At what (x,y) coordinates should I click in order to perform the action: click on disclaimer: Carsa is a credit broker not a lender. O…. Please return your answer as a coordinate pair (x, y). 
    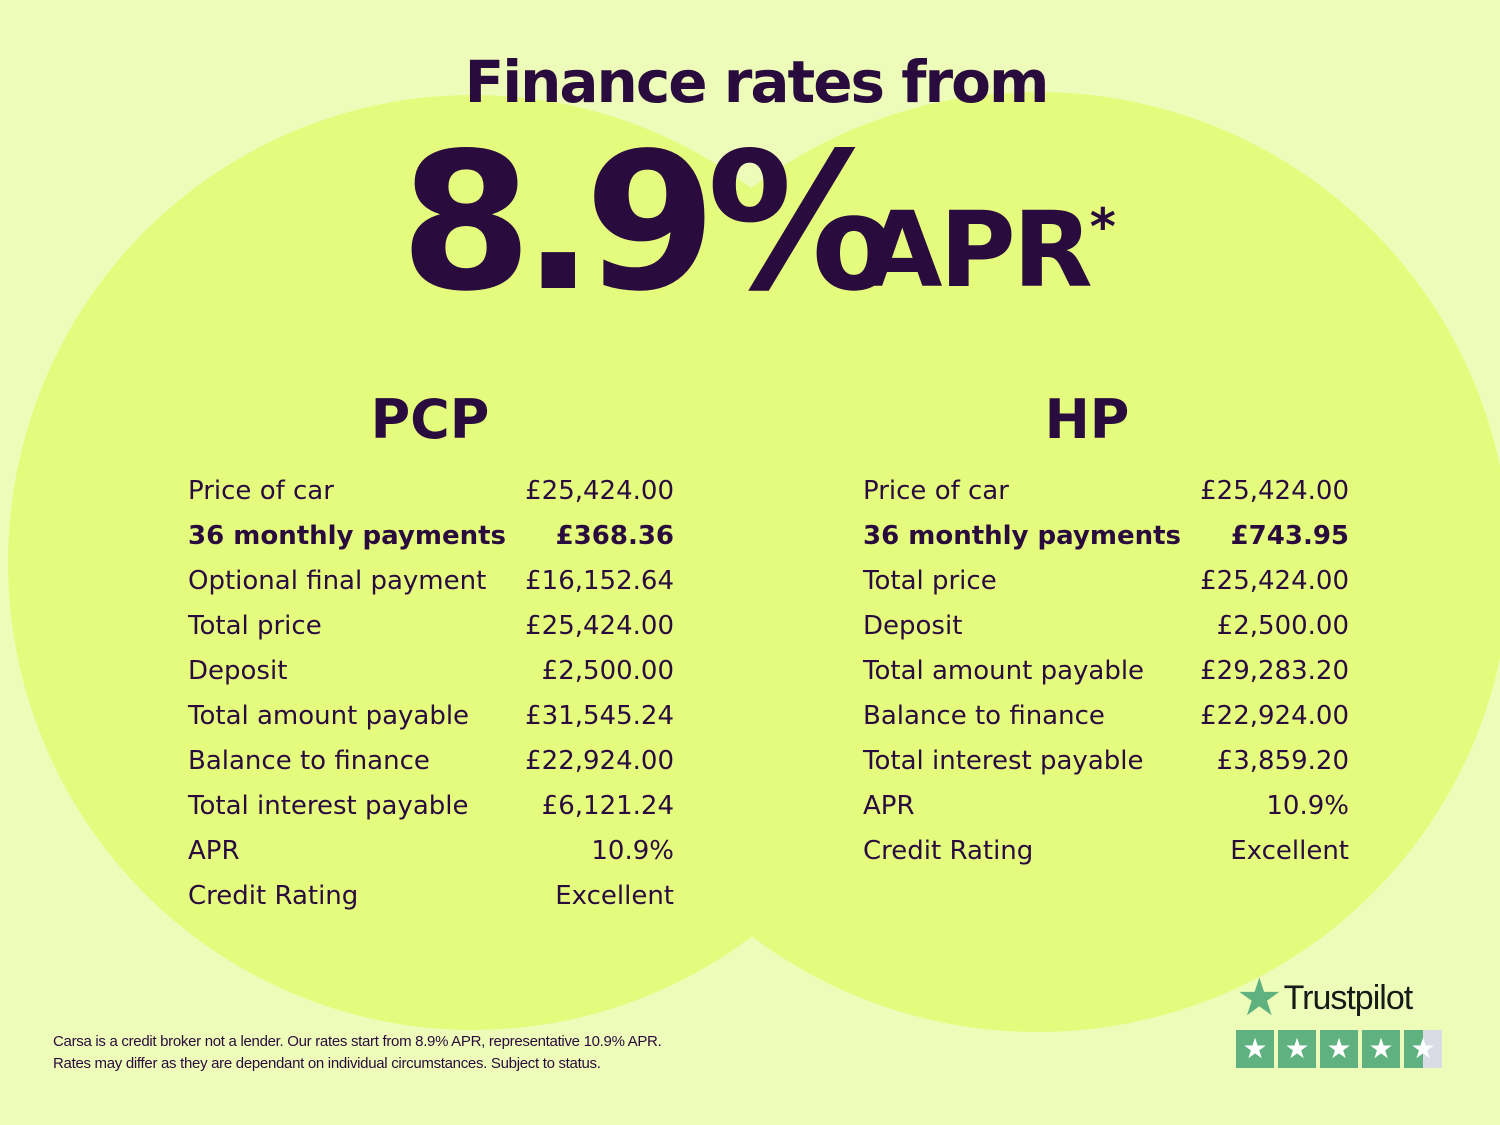
    Looking at the image, I should click on (357, 1053).